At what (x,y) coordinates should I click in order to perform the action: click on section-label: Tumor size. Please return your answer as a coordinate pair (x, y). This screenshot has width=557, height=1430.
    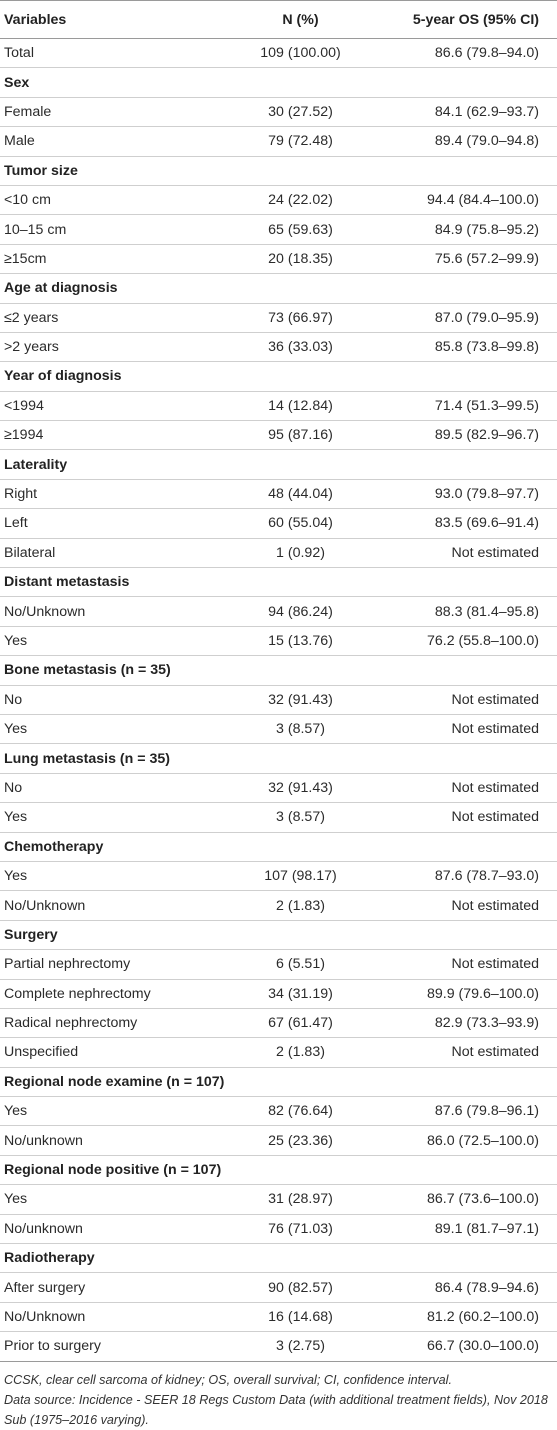
    Looking at the image, I should click on (278, 171).